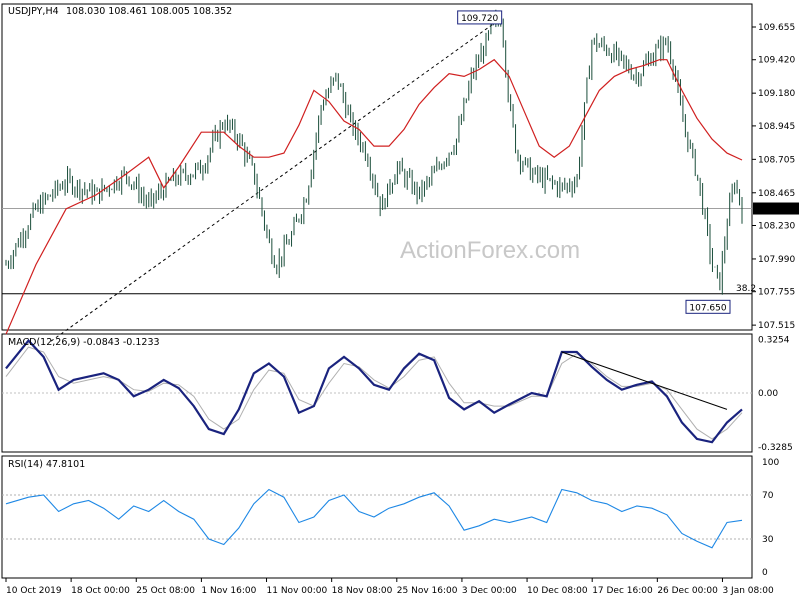 The height and width of the screenshot is (600, 800). Describe the element at coordinates (768, 540) in the screenshot. I see `rsi-tick-label: 30` at that location.